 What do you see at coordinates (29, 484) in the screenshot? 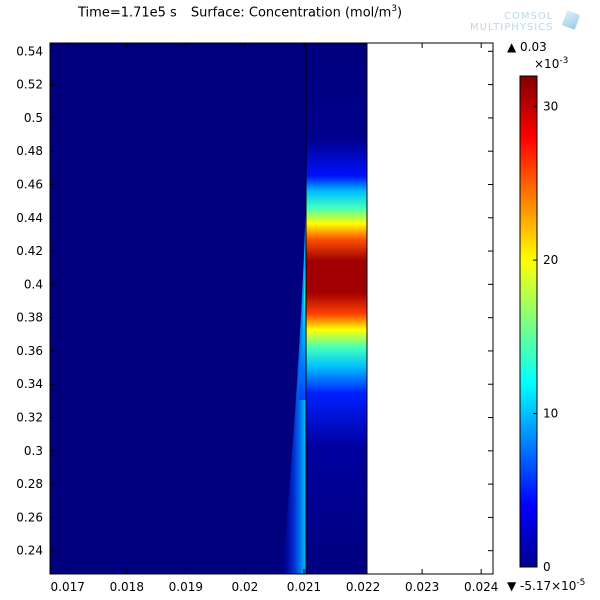
I see `y-tick-label: 0.28` at bounding box center [29, 484].